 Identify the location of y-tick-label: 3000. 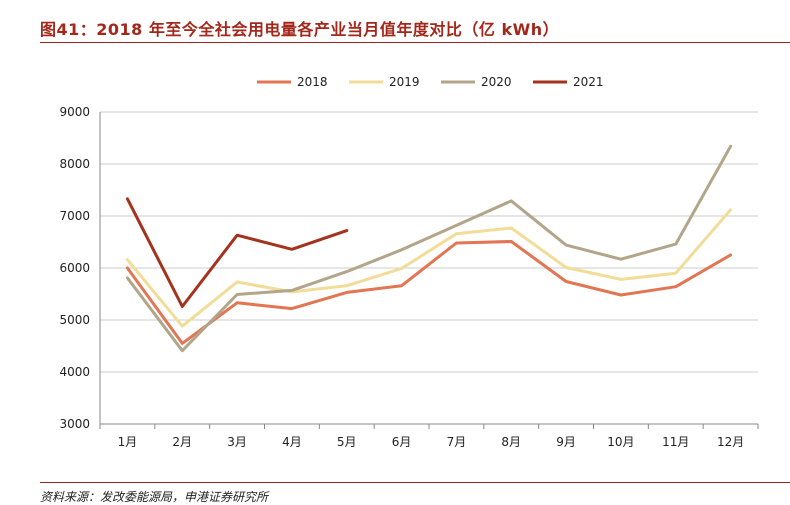
(74, 424).